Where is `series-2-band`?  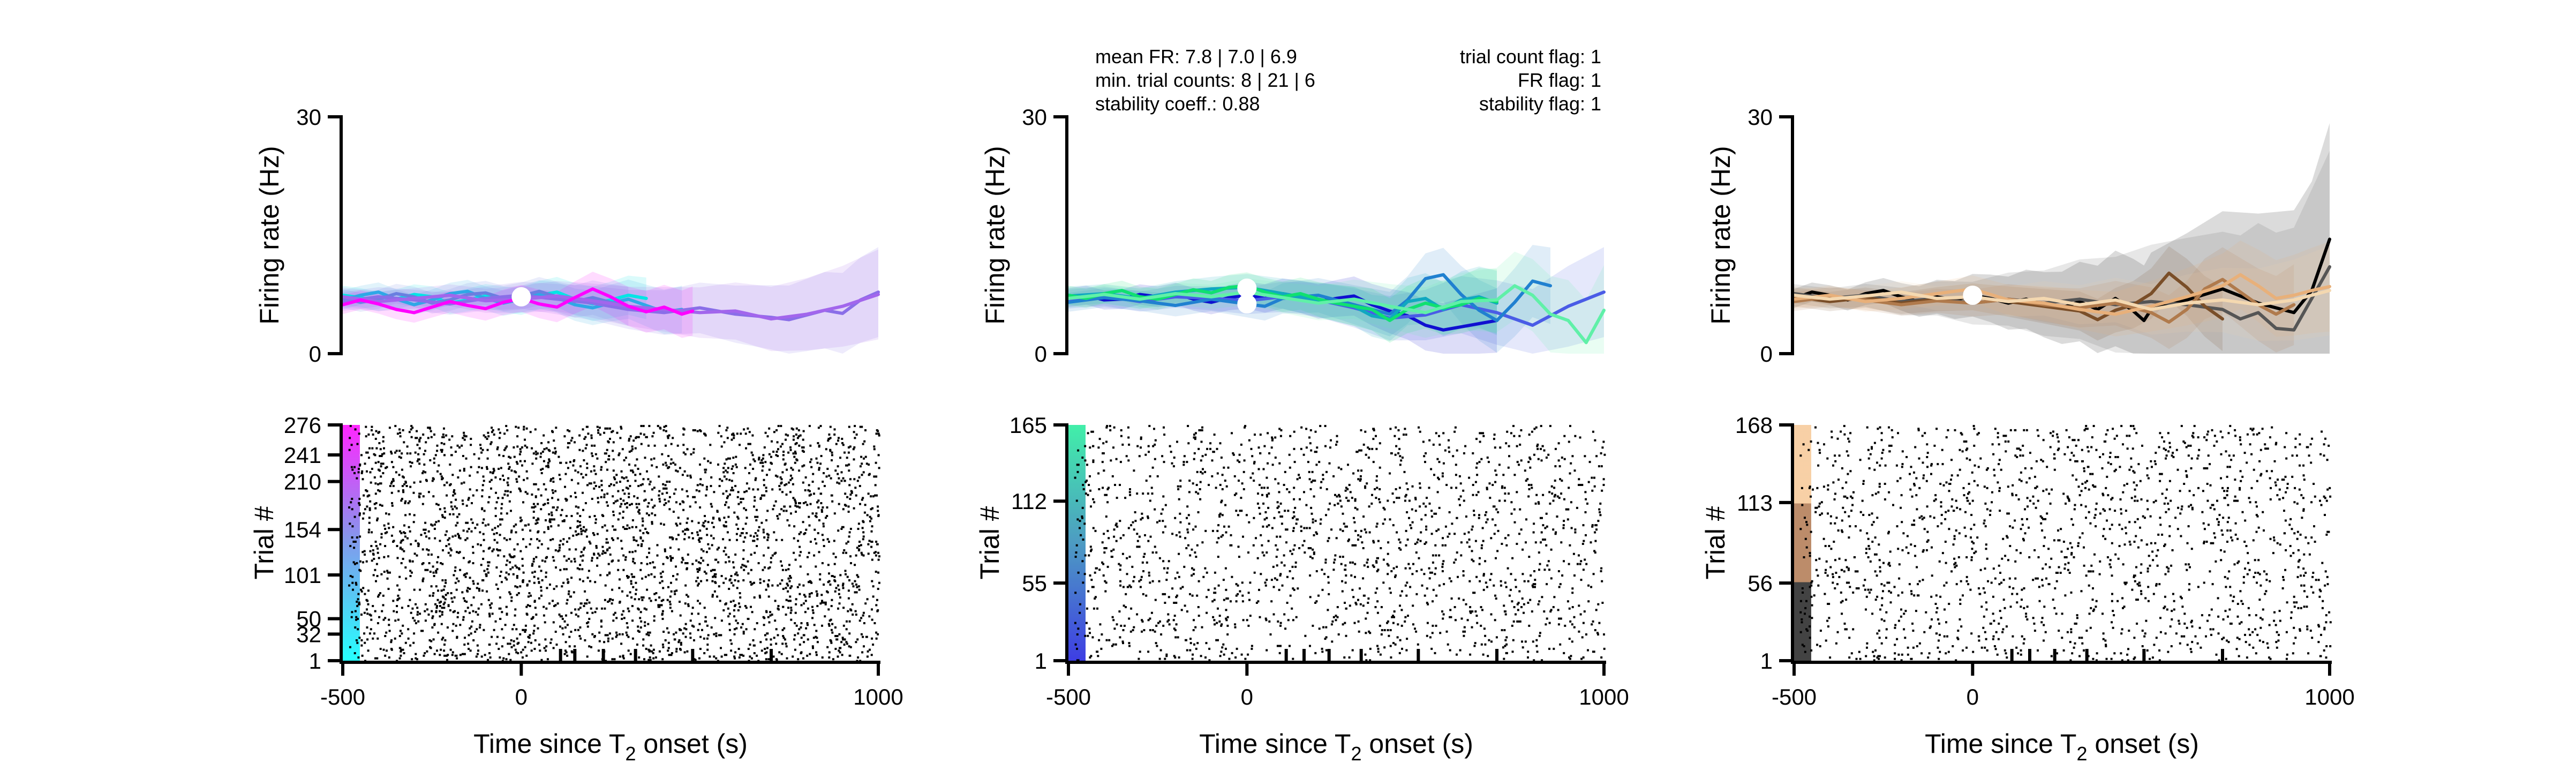 series-2-band is located at coordinates (512, 306).